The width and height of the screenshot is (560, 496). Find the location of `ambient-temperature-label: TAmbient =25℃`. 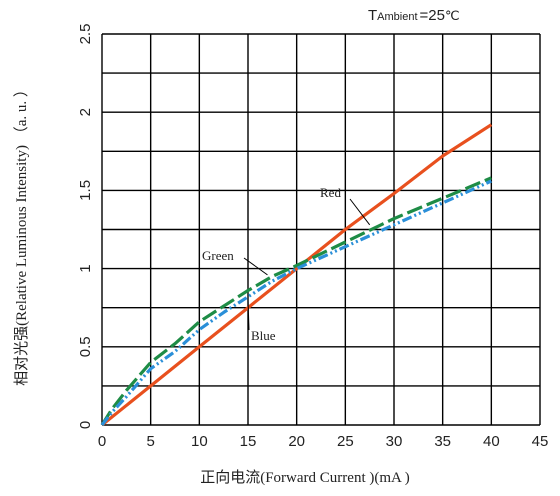

ambient-temperature-label: TAmbient =25℃ is located at coordinates (414, 15).